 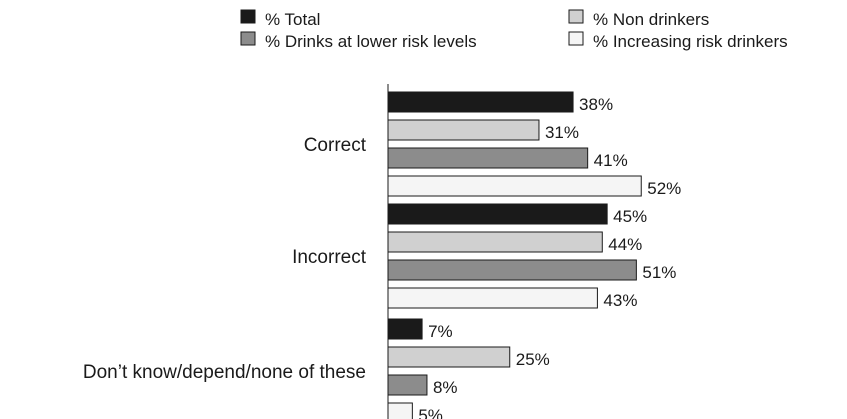 What do you see at coordinates (651, 19) in the screenshot?
I see `legend-label-non-drinkers: % Non drinkers` at bounding box center [651, 19].